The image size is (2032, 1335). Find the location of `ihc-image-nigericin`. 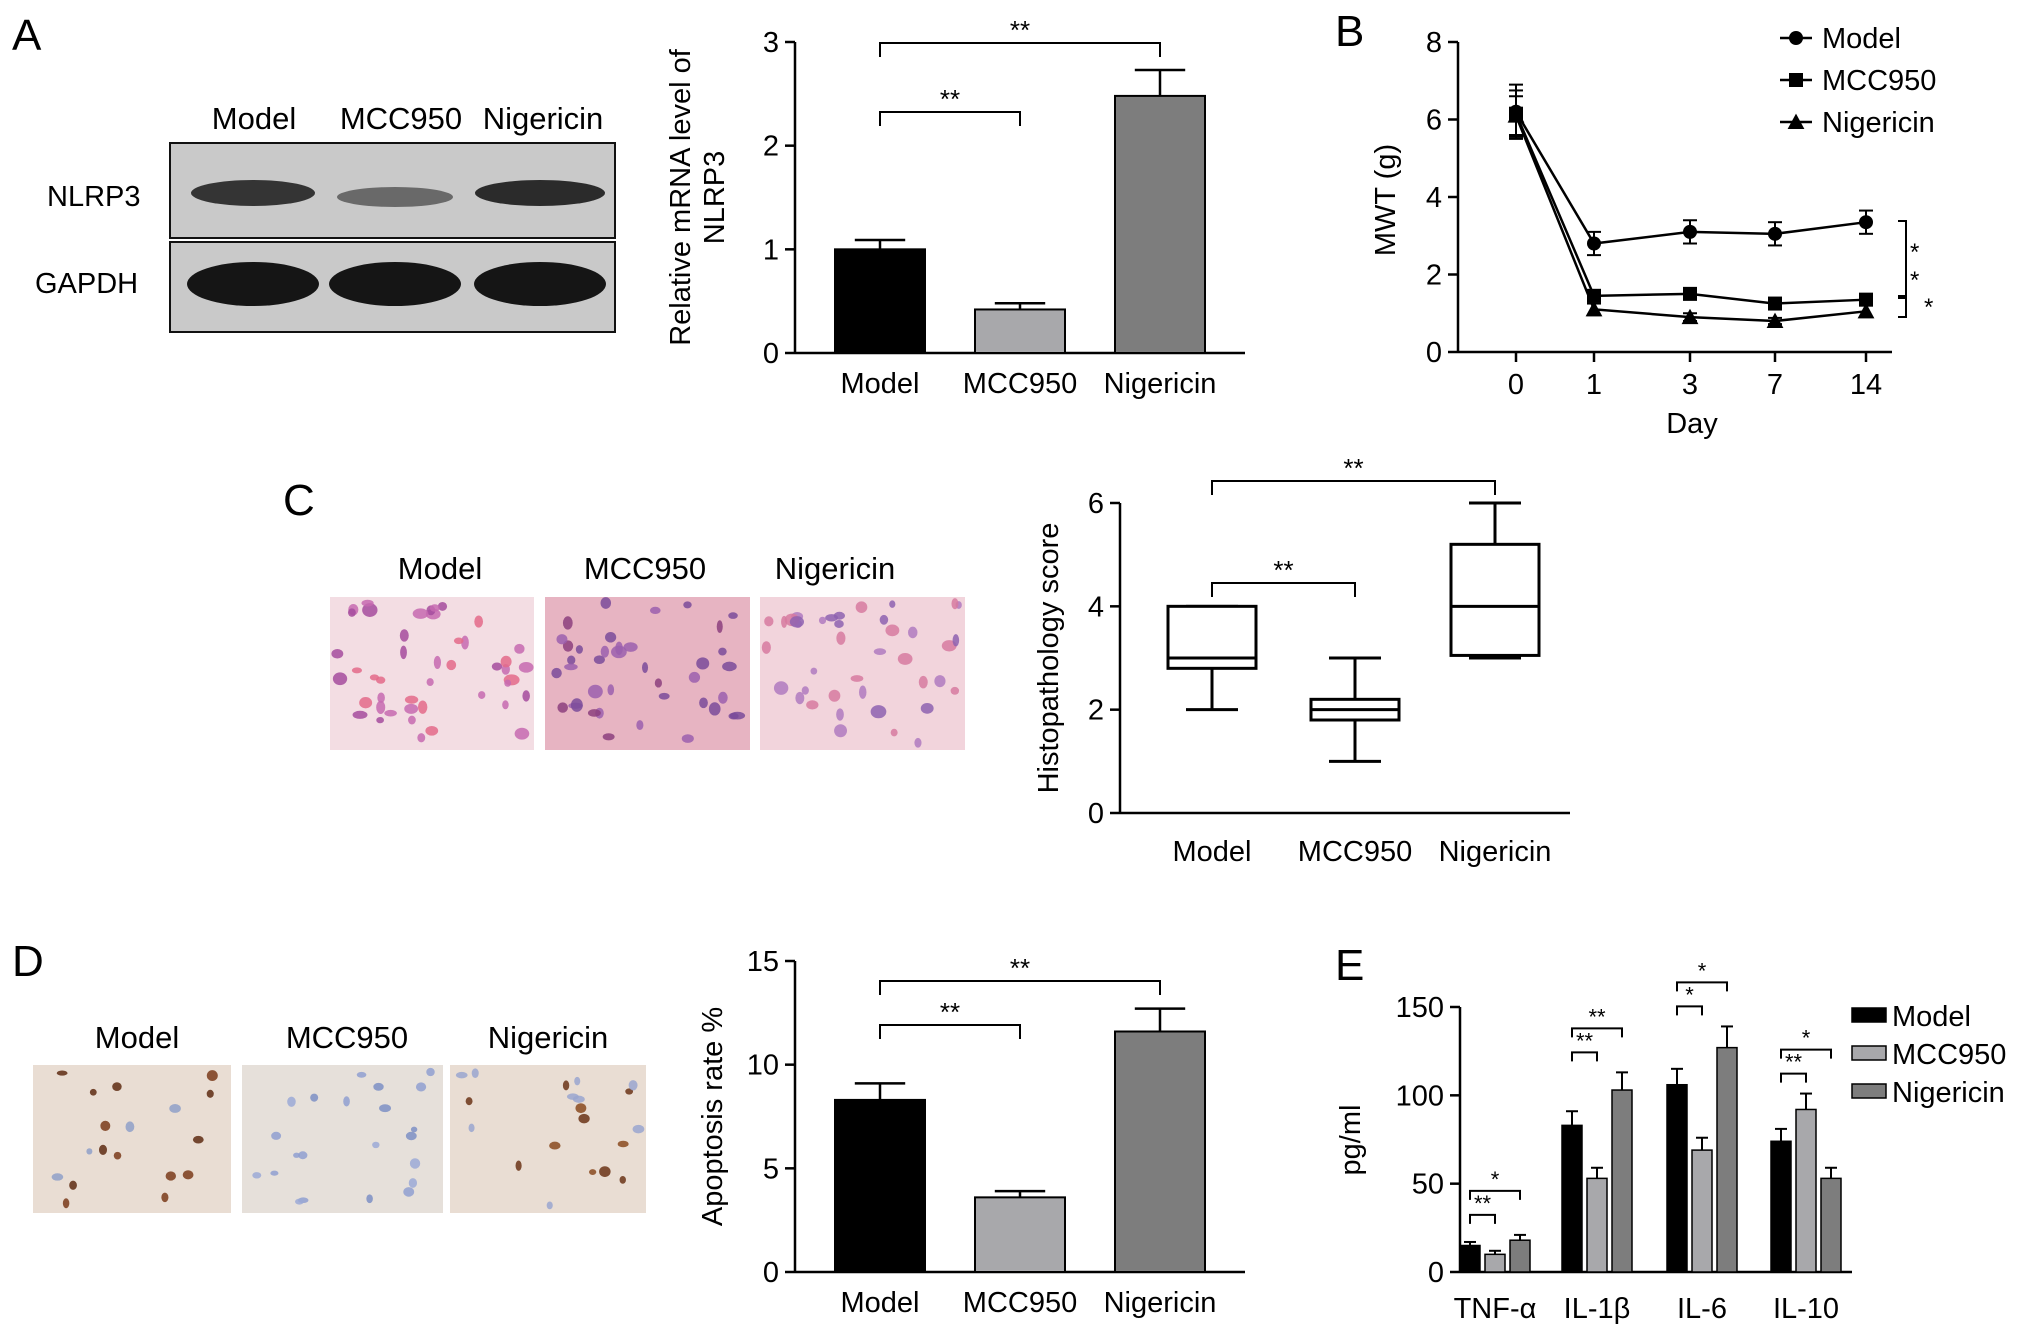

ihc-image-nigericin is located at coordinates (548, 1139).